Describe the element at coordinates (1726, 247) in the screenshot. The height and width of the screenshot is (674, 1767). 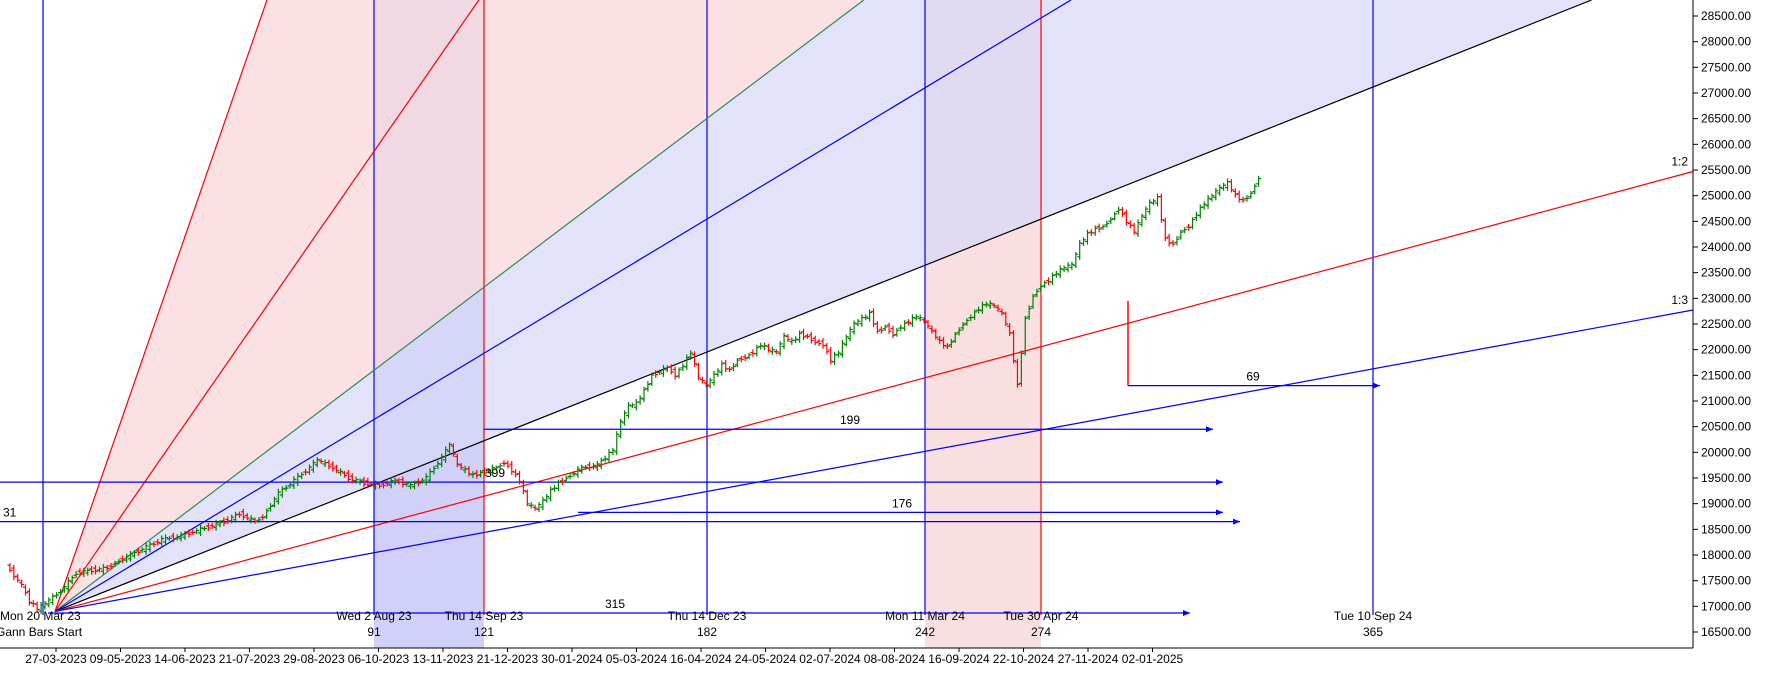
I see `y-tick-label-15: 24000.00` at that location.